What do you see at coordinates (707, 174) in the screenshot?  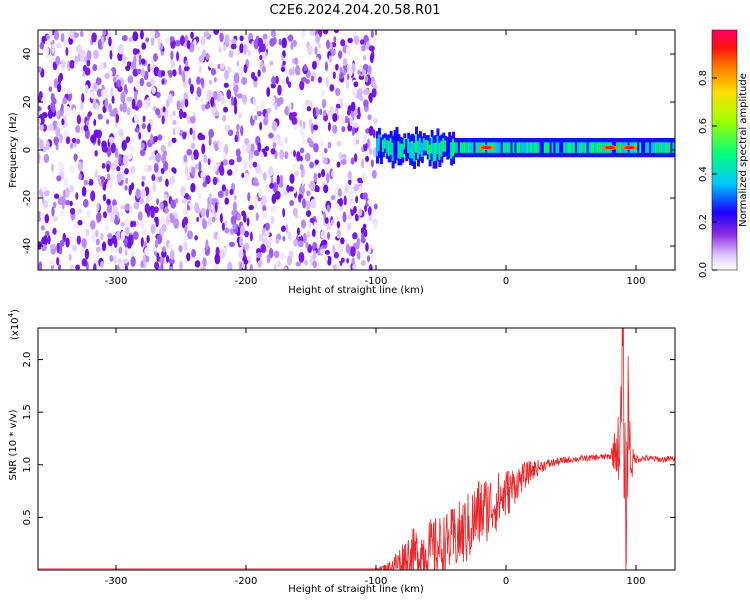 I see `colorbar-ticks: 0.0 0.2 0.4 0.6 0.8` at bounding box center [707, 174].